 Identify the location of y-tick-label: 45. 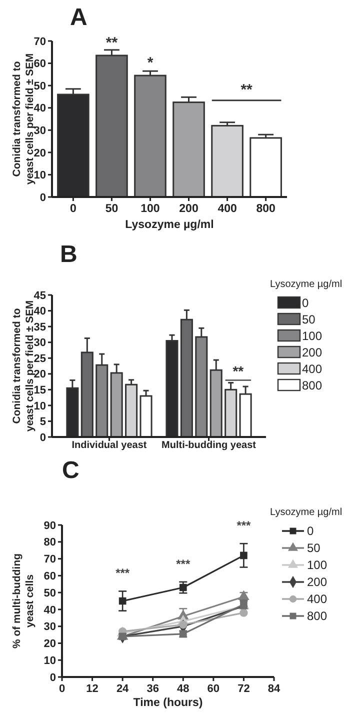
(40, 296).